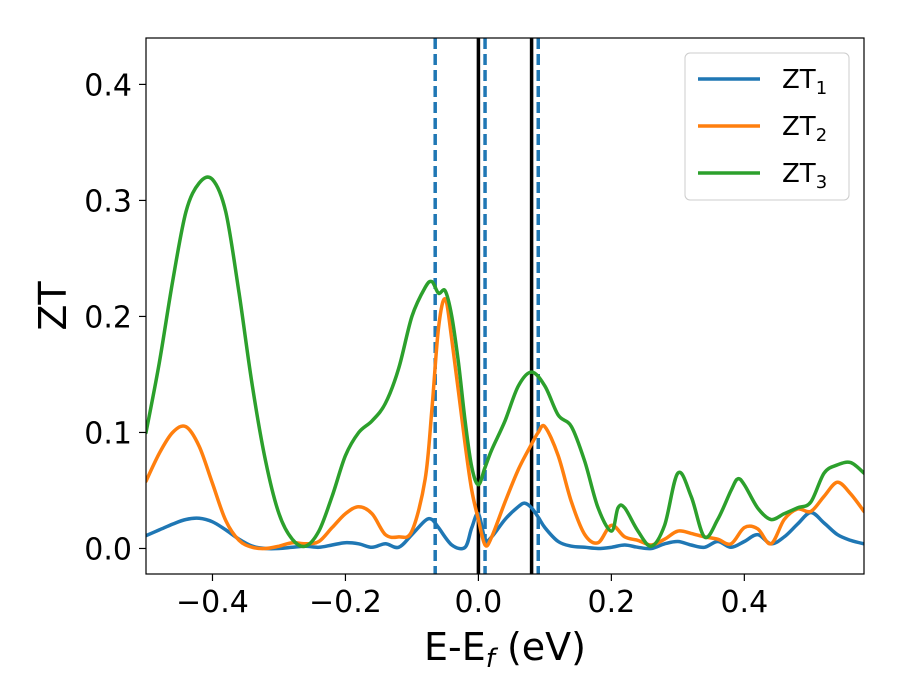 The width and height of the screenshot is (900, 700). Describe the element at coordinates (53, 306) in the screenshot. I see `y-axis-title: ZT` at that location.